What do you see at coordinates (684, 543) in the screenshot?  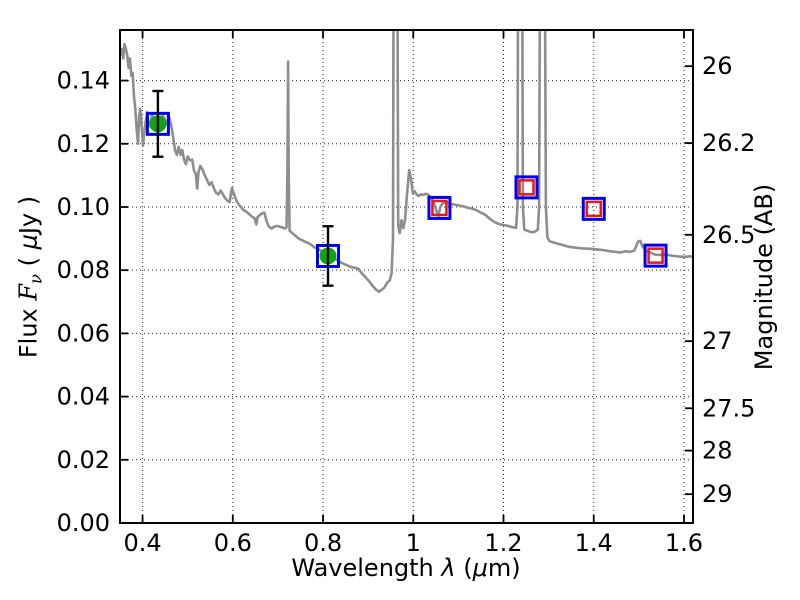 I see `x-tick-label: 1.6` at bounding box center [684, 543].